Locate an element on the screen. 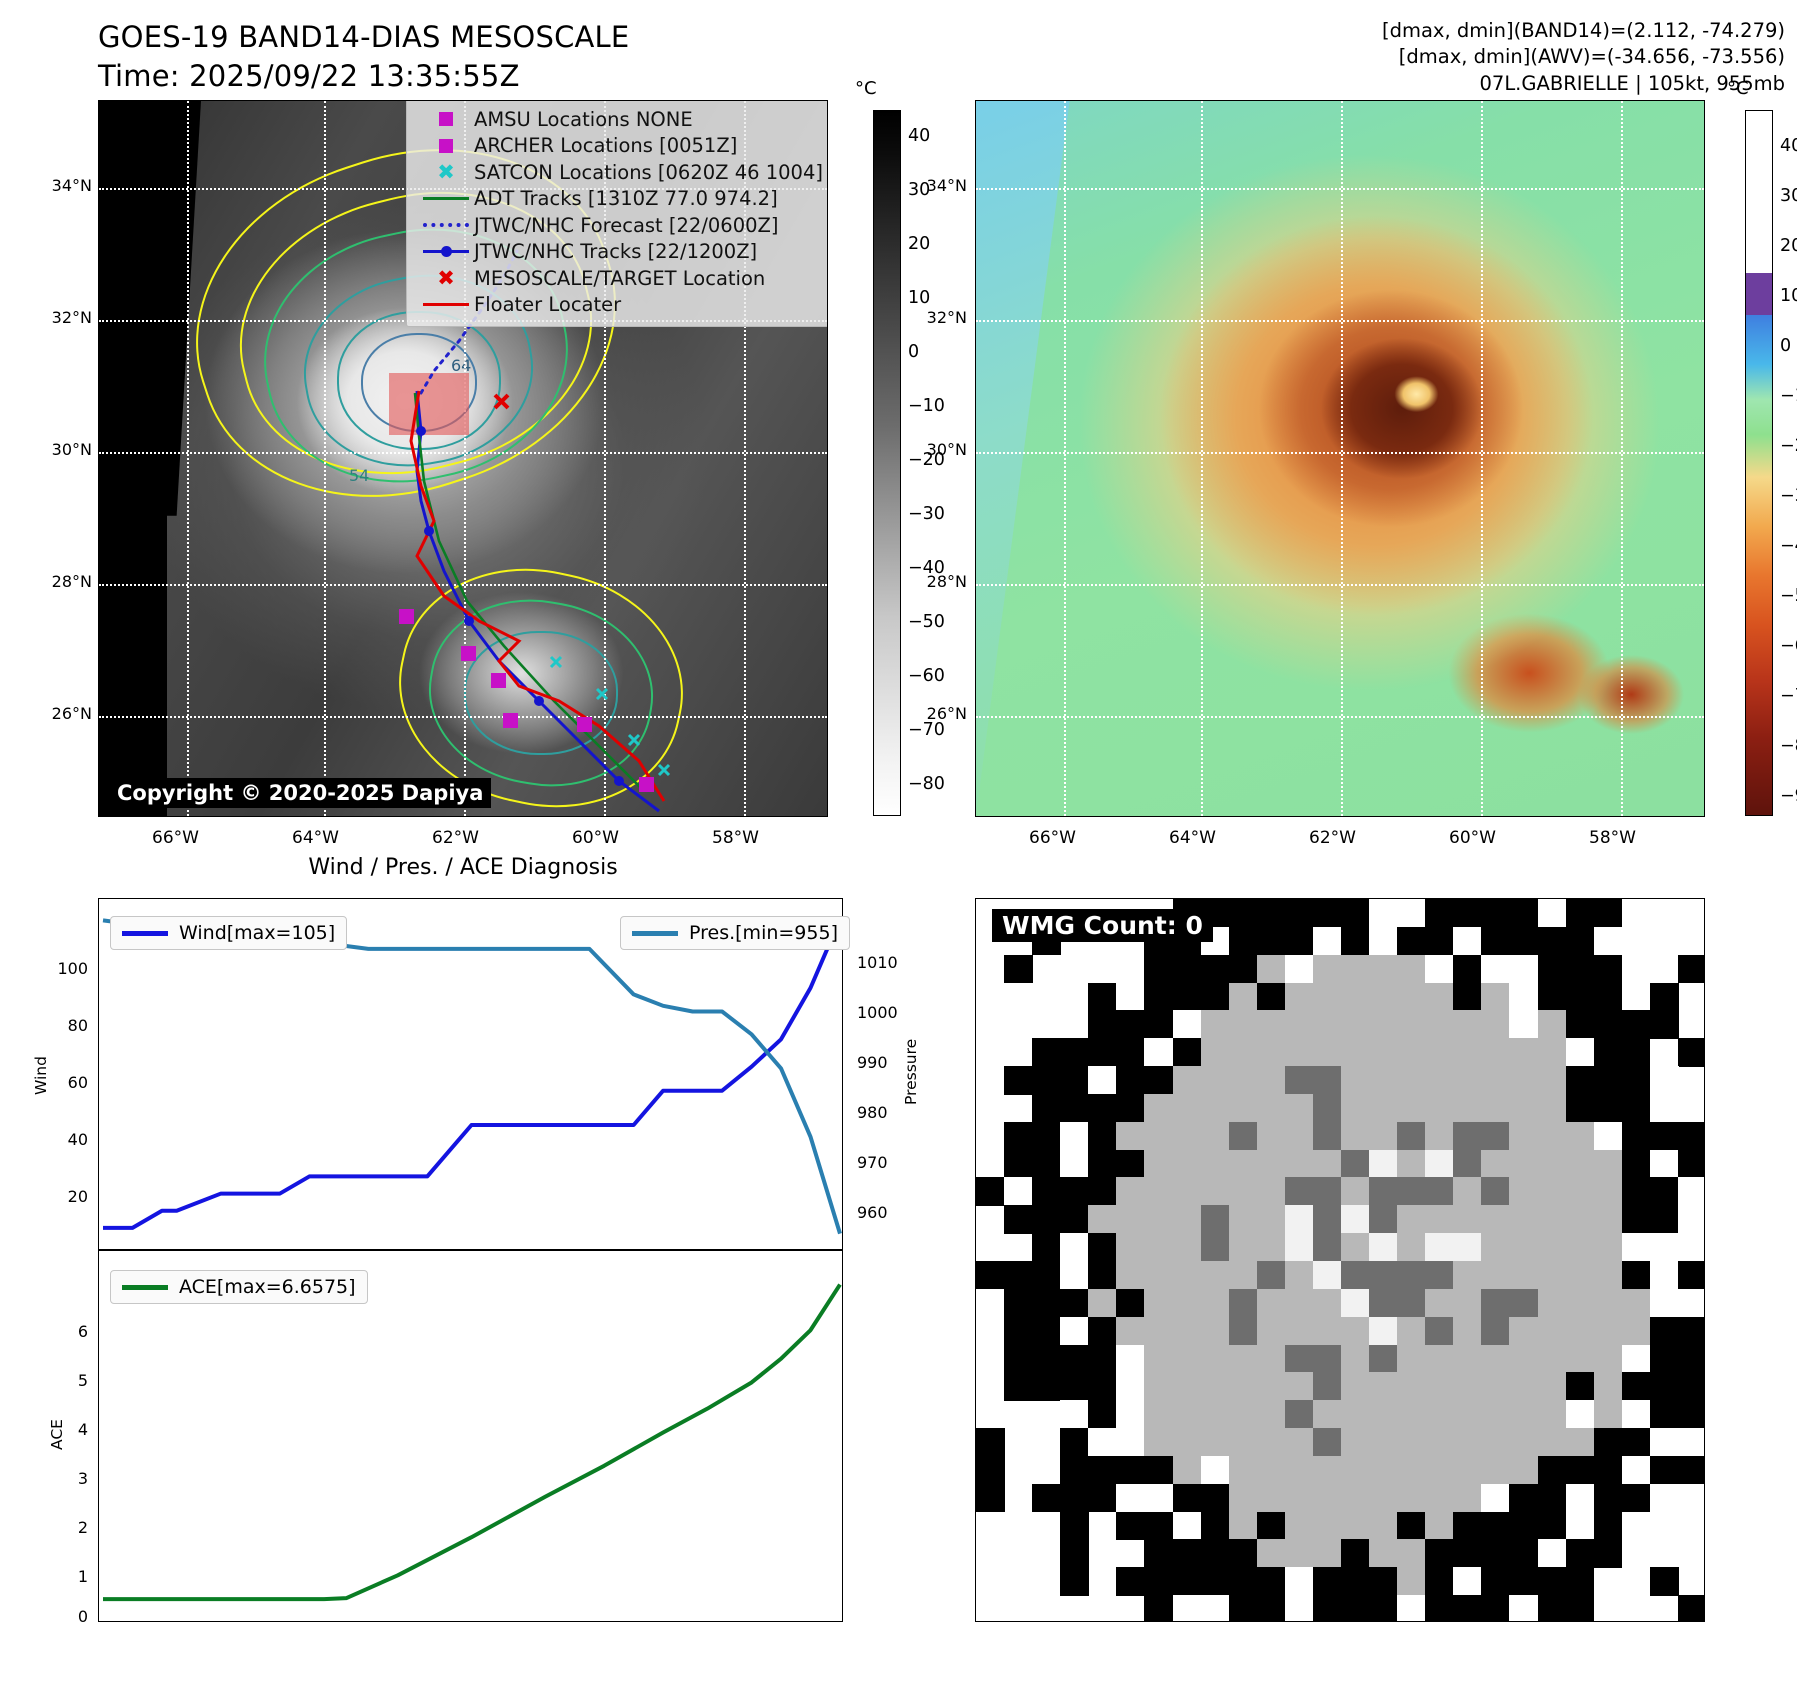 The image size is (1797, 1690). ace-legend: ACE[max=6.6575] is located at coordinates (239, 1287).